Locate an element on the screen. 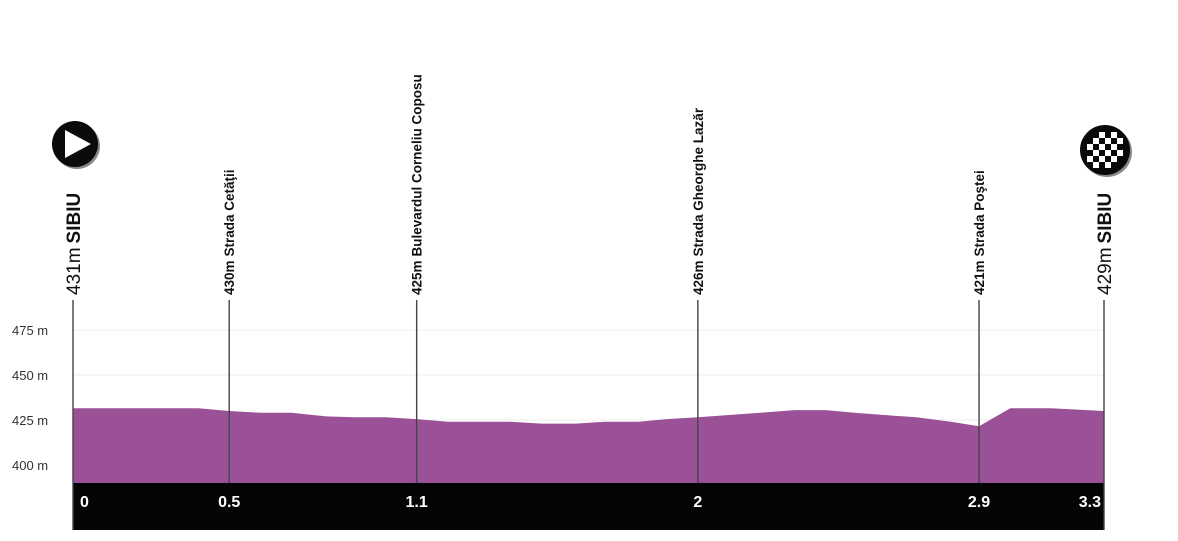  waypoint-point: 426m Strada Gheorghe Lazăr is located at coordinates (698, 295).